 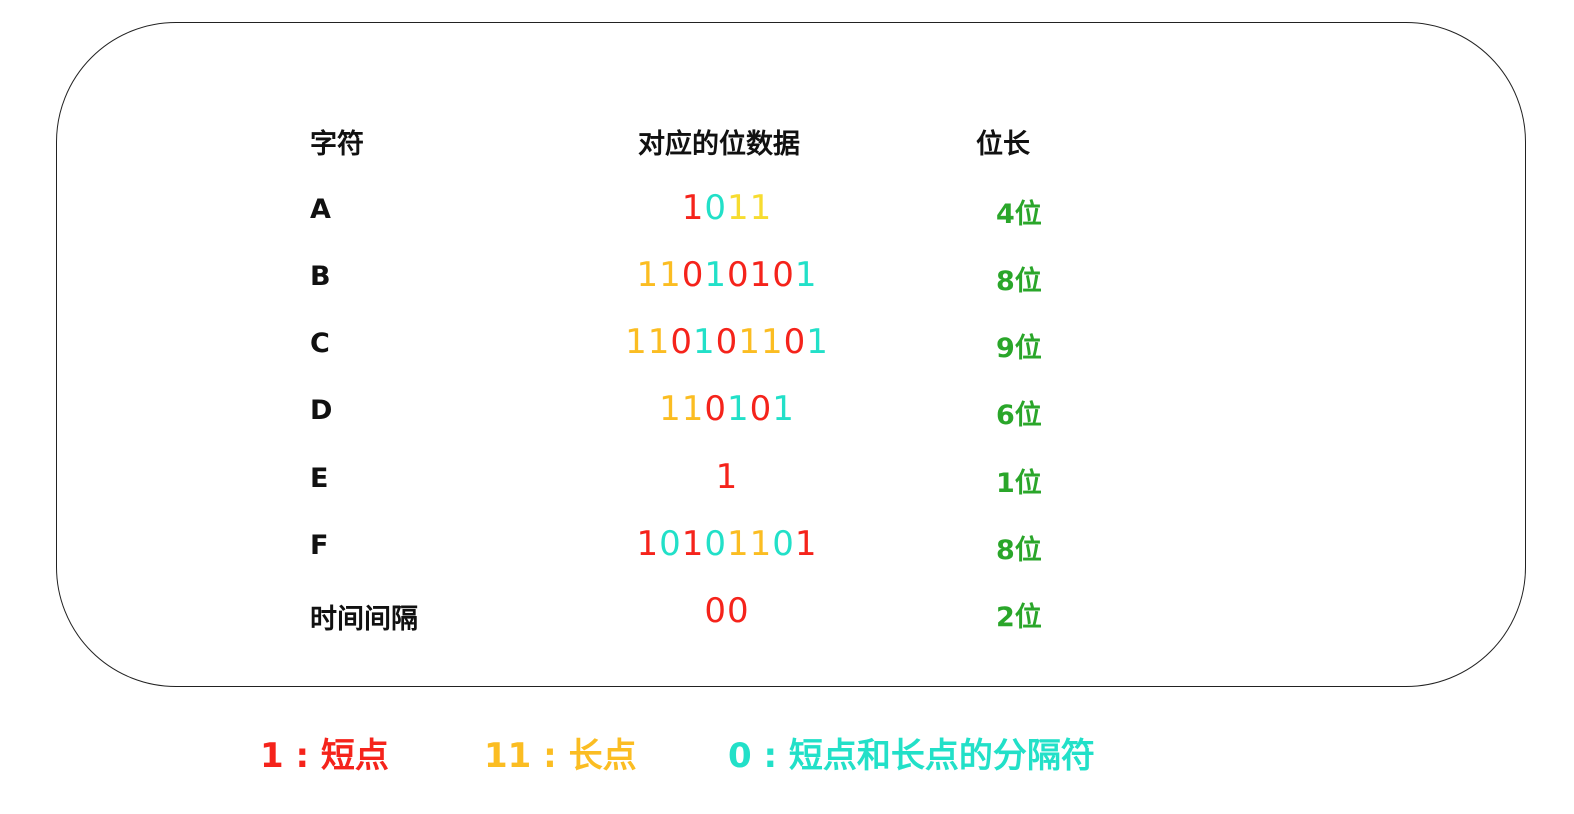 What do you see at coordinates (319, 478) in the screenshot?
I see `char-label: E` at bounding box center [319, 478].